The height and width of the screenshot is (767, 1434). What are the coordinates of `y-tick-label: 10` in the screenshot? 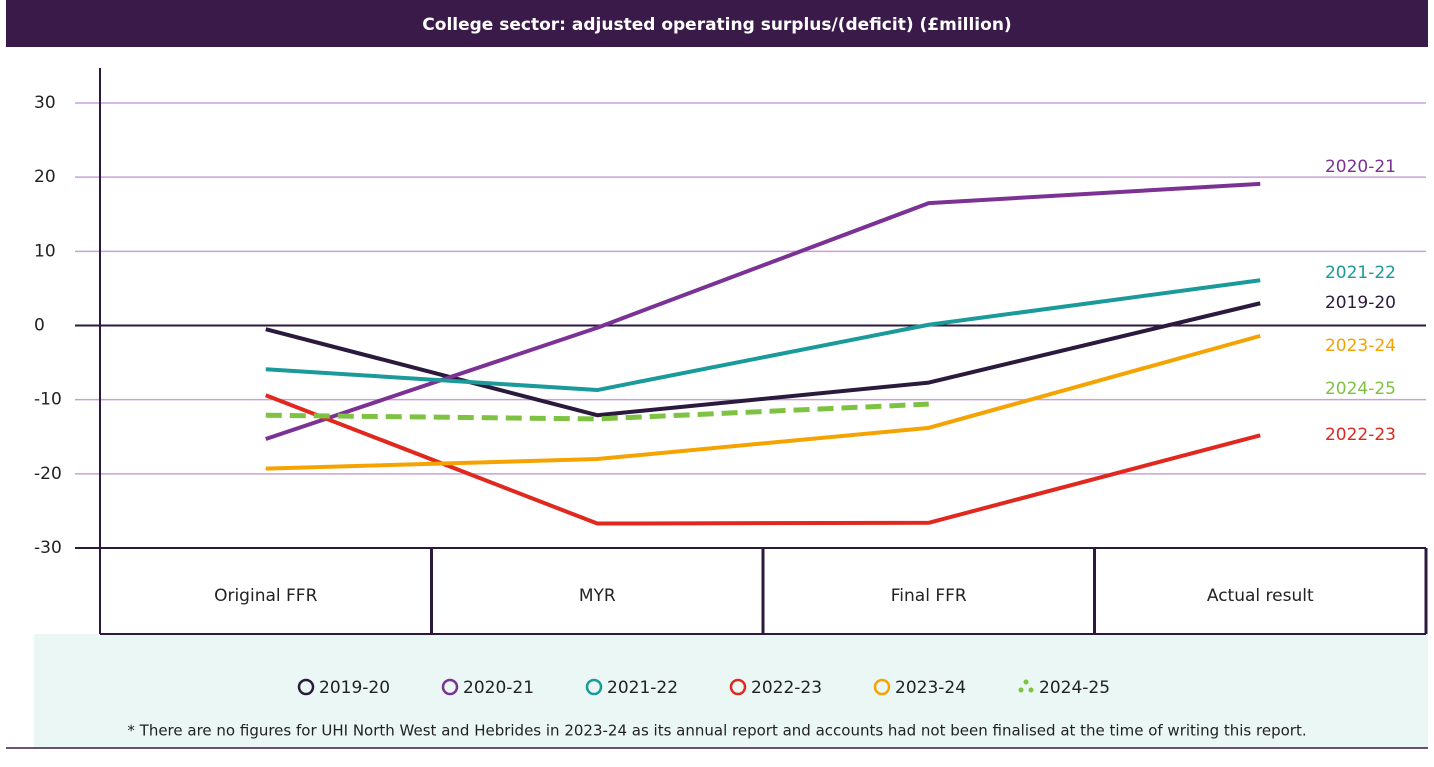 It's located at (45, 251).